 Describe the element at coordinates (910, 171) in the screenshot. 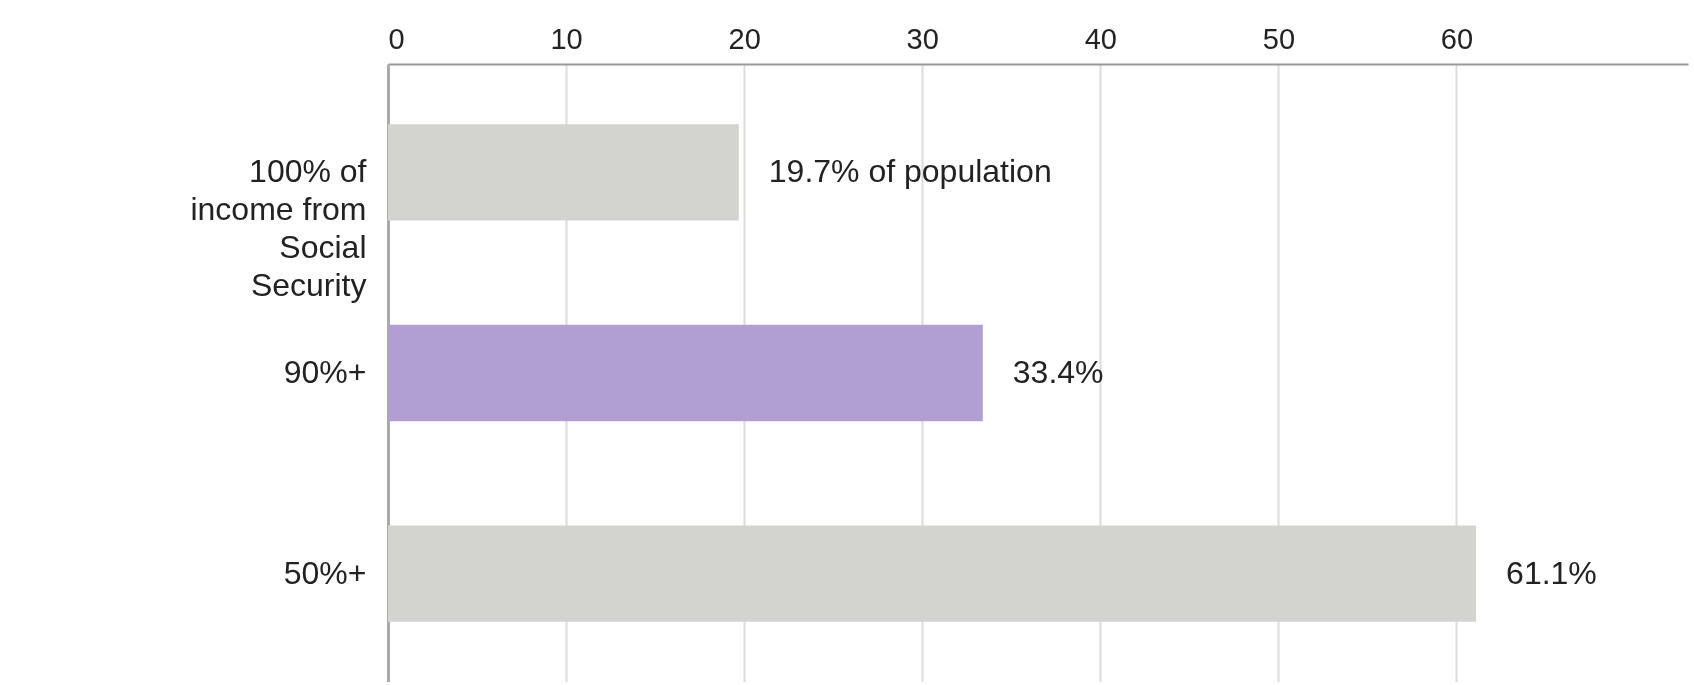

I see `data-label: 19.7% of population` at that location.